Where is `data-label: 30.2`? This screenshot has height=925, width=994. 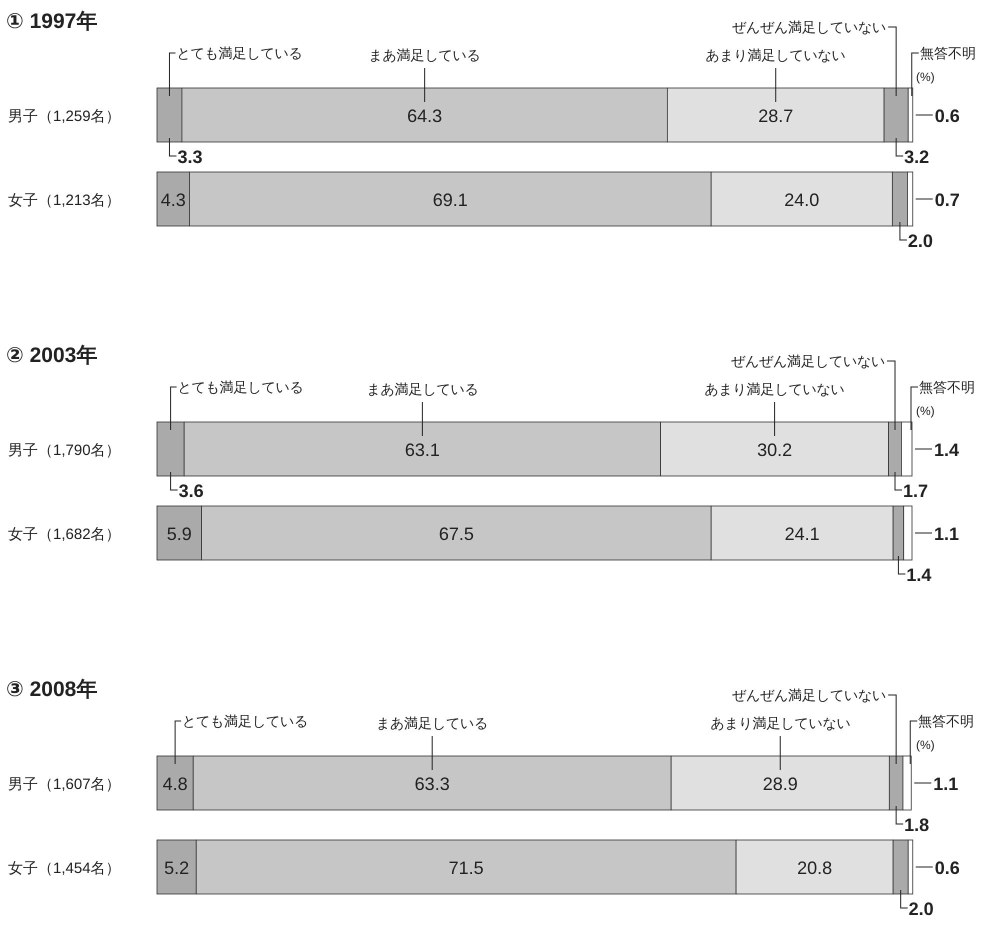
data-label: 30.2 is located at coordinates (774, 450).